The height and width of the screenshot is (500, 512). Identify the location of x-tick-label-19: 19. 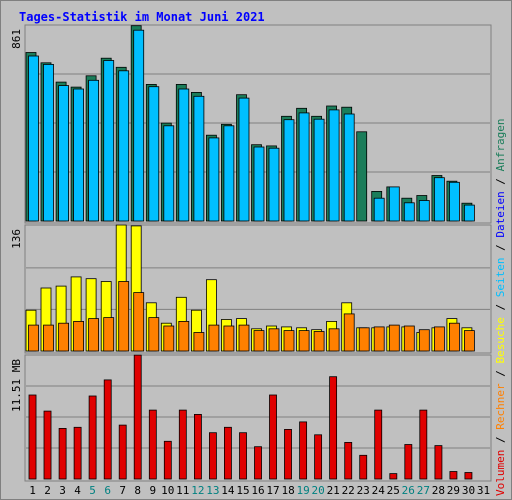
(302, 490).